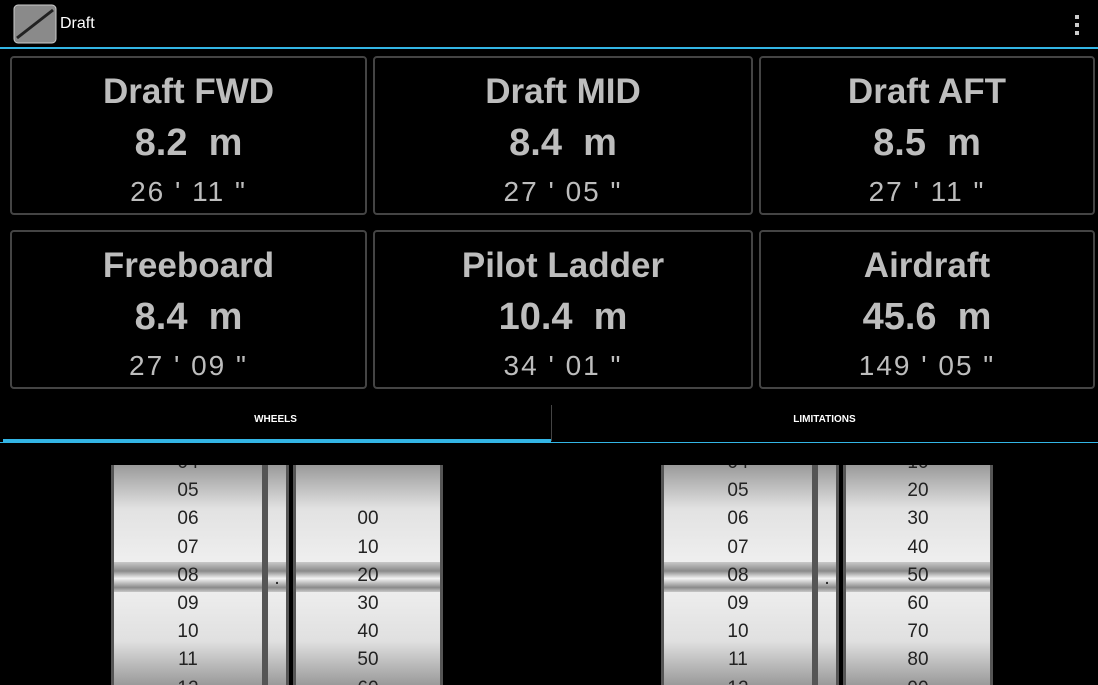 The image size is (1098, 685). I want to click on tab: WHEELS, so click(275, 419).